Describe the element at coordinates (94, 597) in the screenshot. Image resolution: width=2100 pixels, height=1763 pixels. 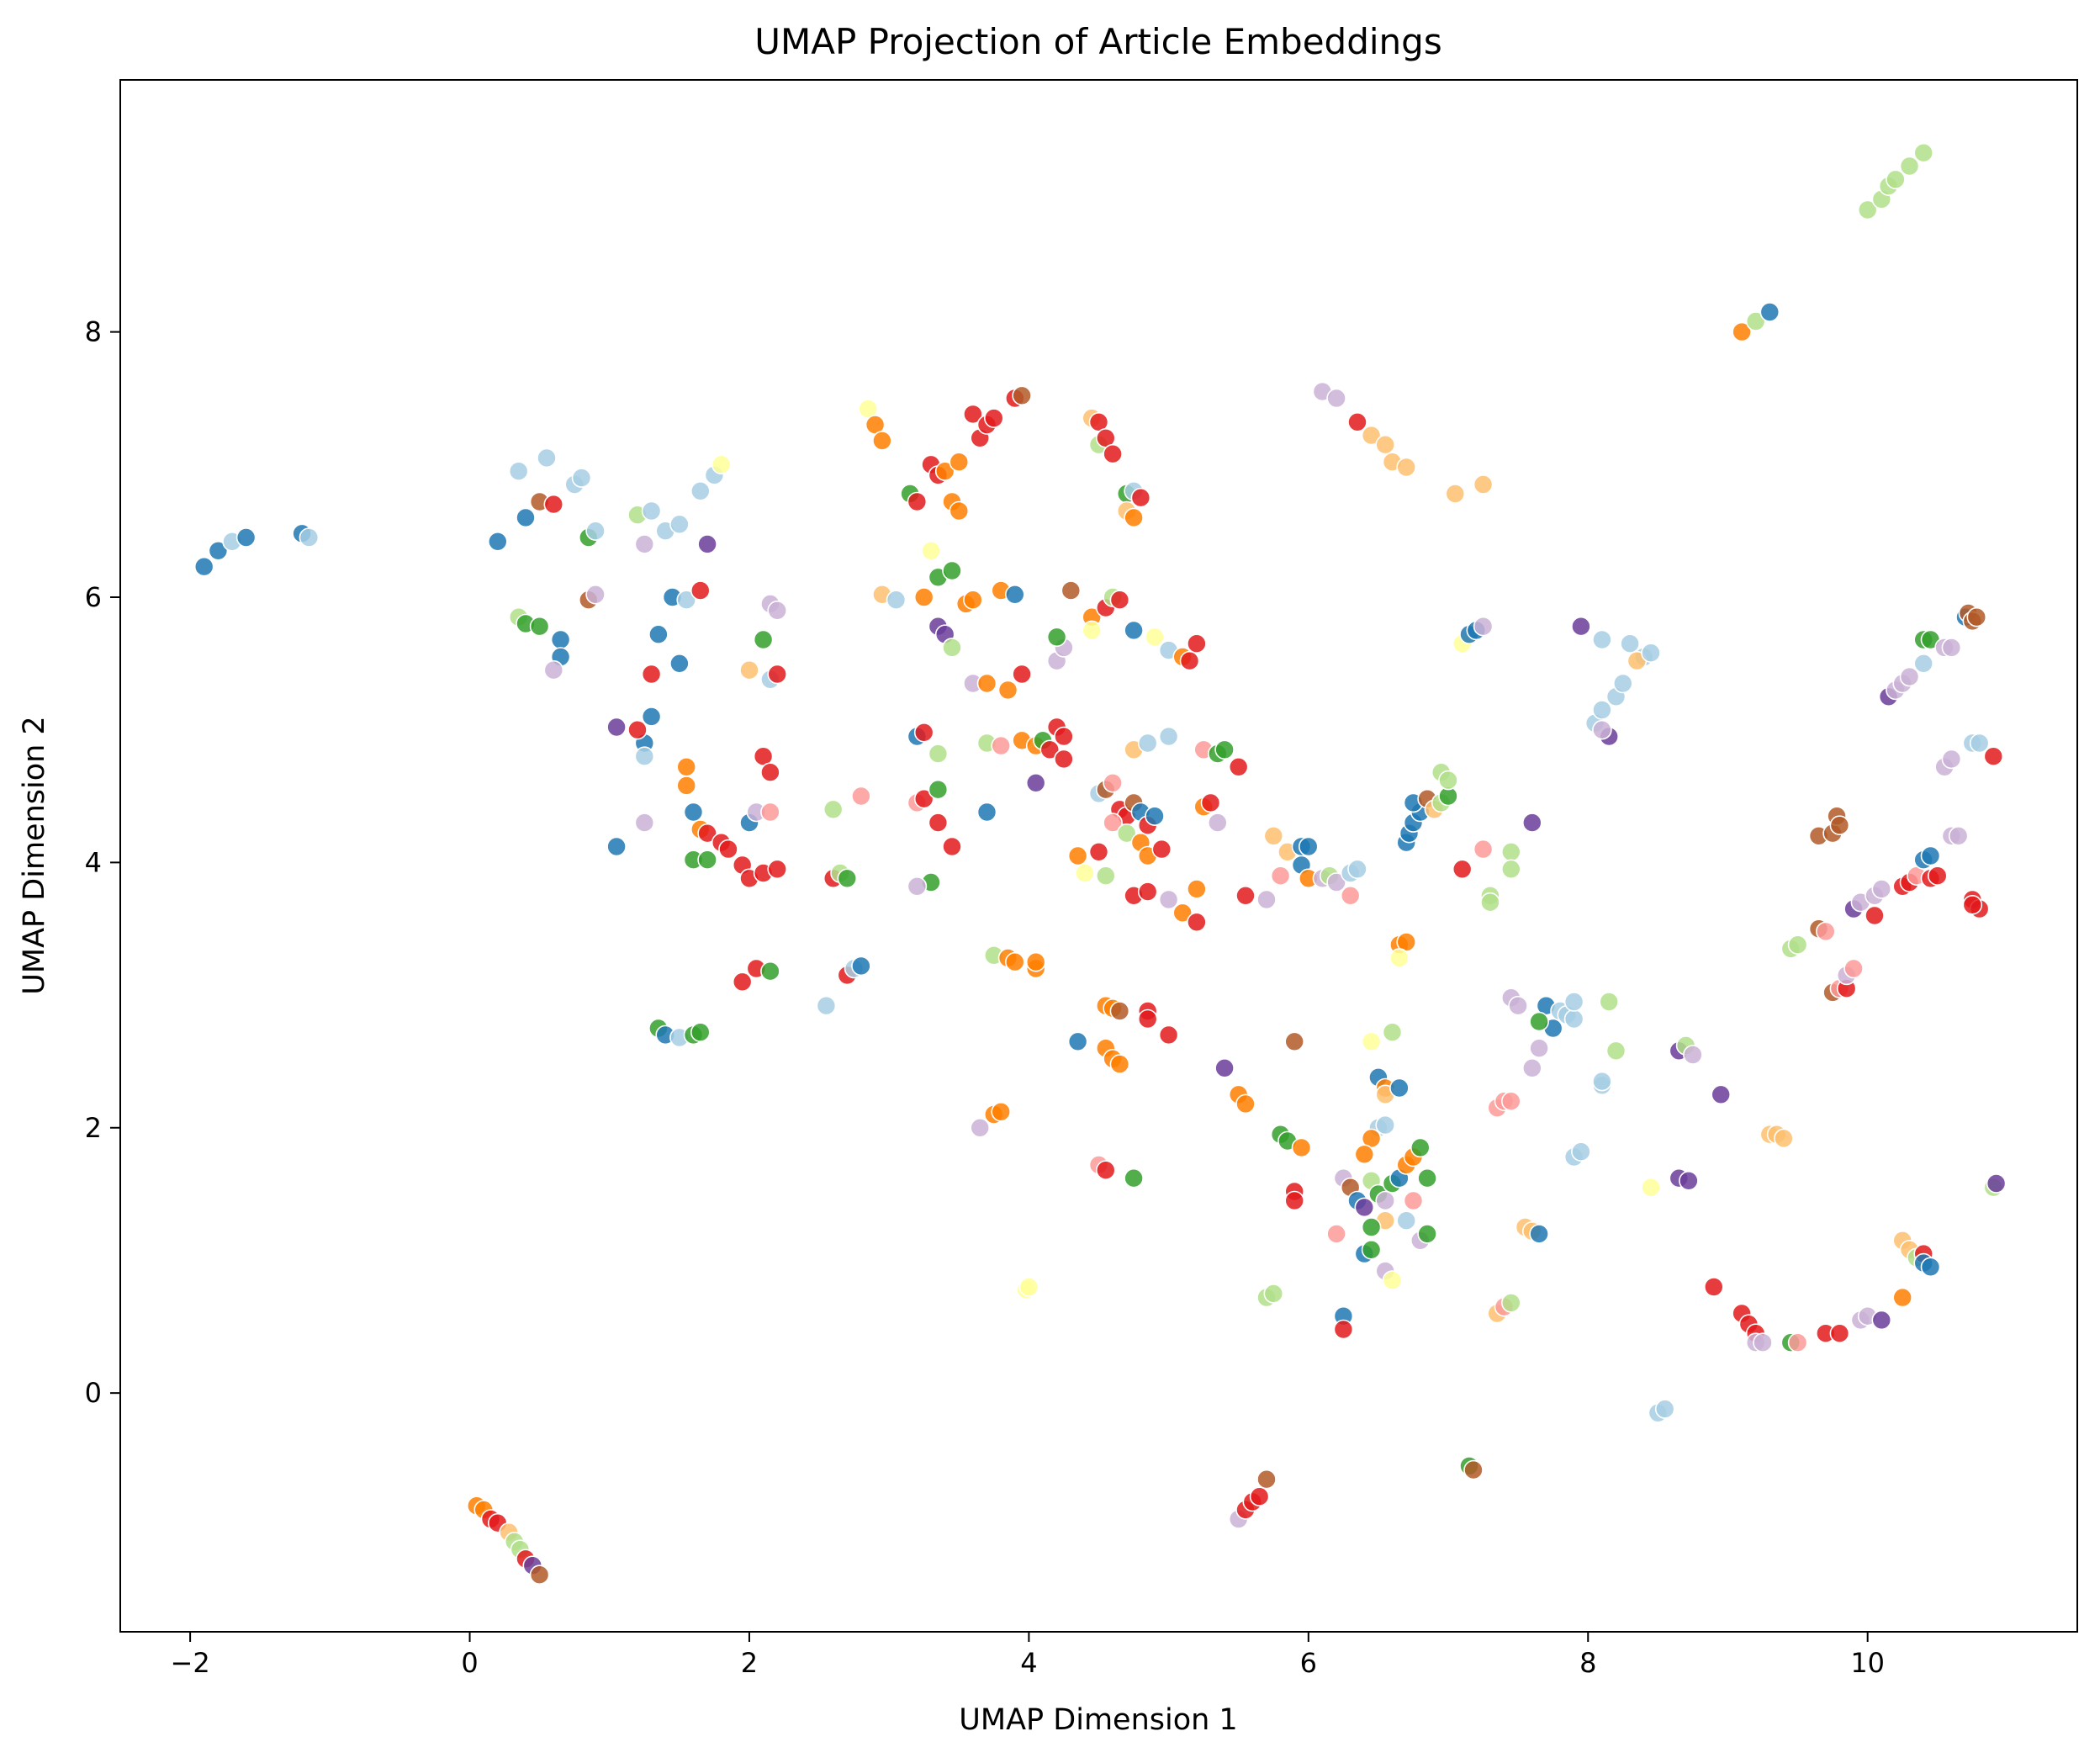
I see `y-tick-label: 6` at that location.